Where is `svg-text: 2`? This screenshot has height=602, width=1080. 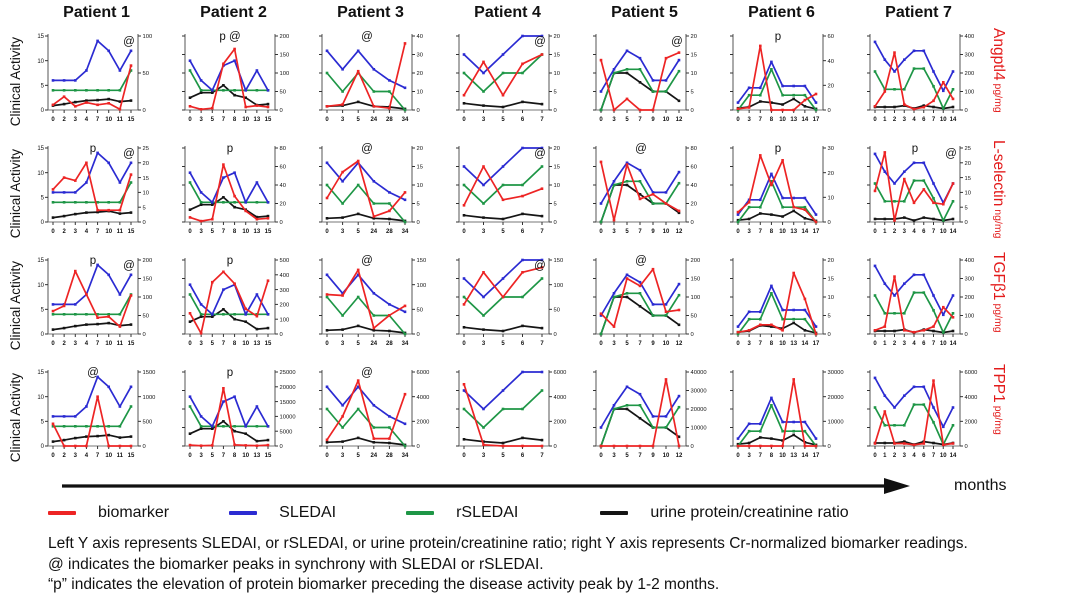
svg-text: 2 is located at coordinates (64, 232).